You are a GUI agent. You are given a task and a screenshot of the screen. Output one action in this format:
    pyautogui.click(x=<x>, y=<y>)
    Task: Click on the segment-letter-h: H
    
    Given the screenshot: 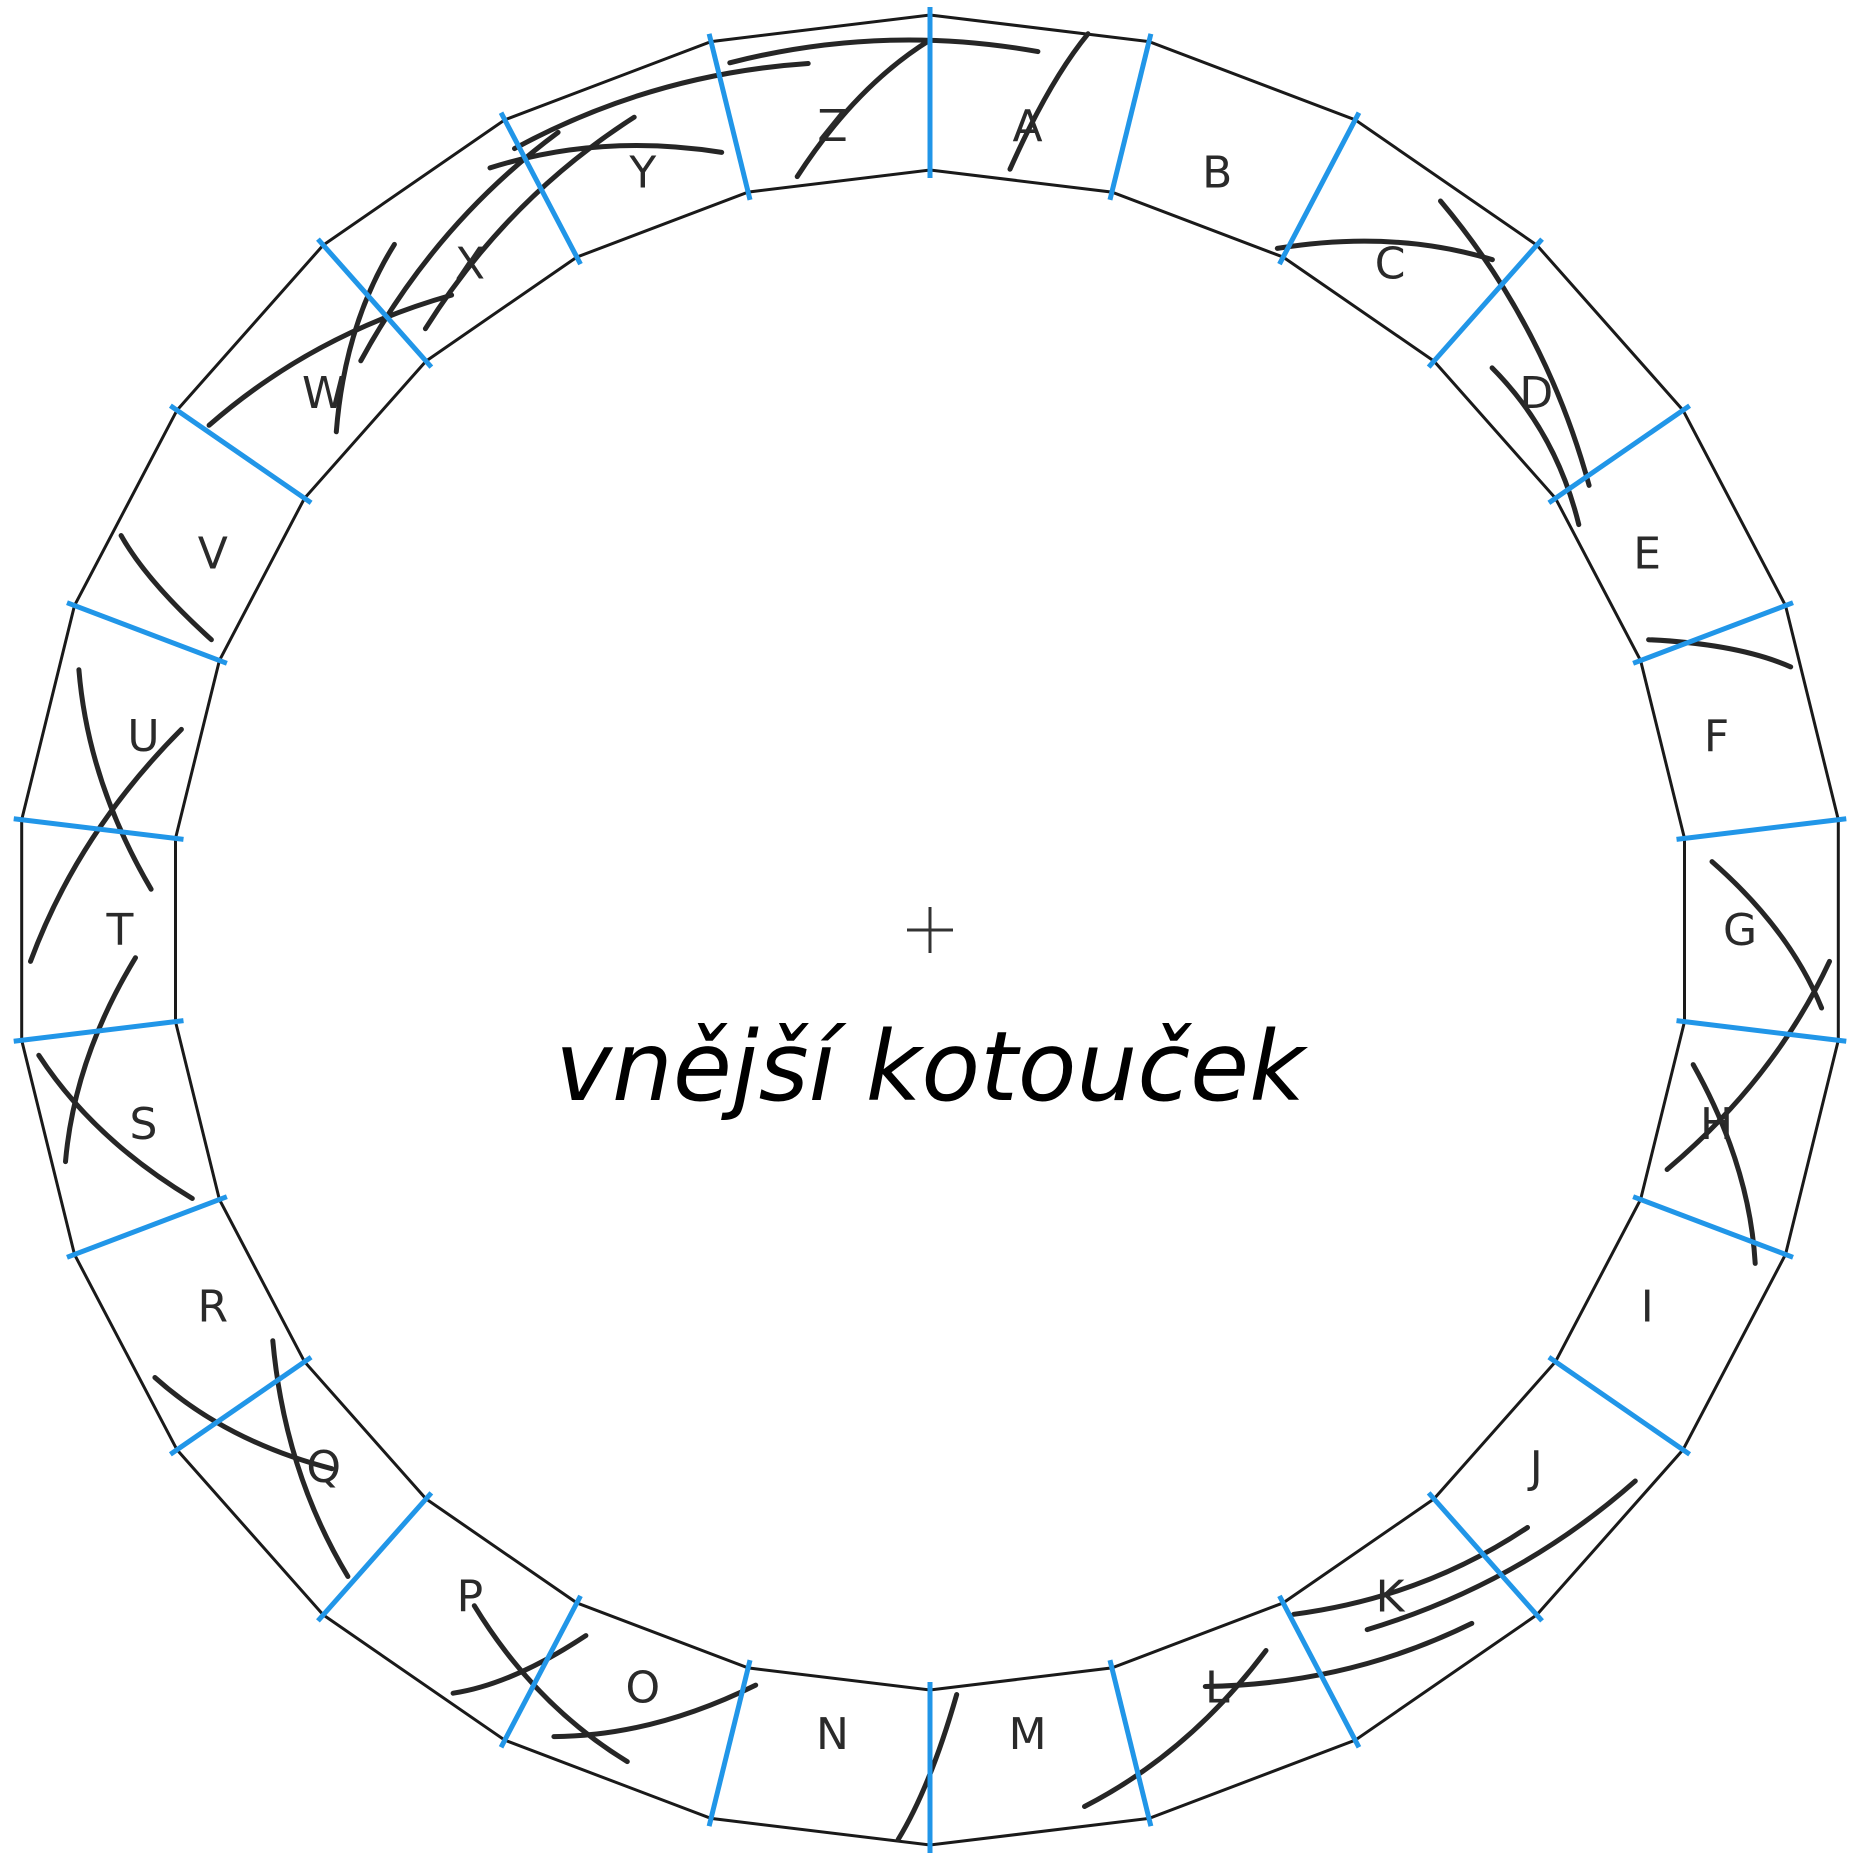 What is the action you would take?
    pyautogui.click(x=1716, y=1124)
    